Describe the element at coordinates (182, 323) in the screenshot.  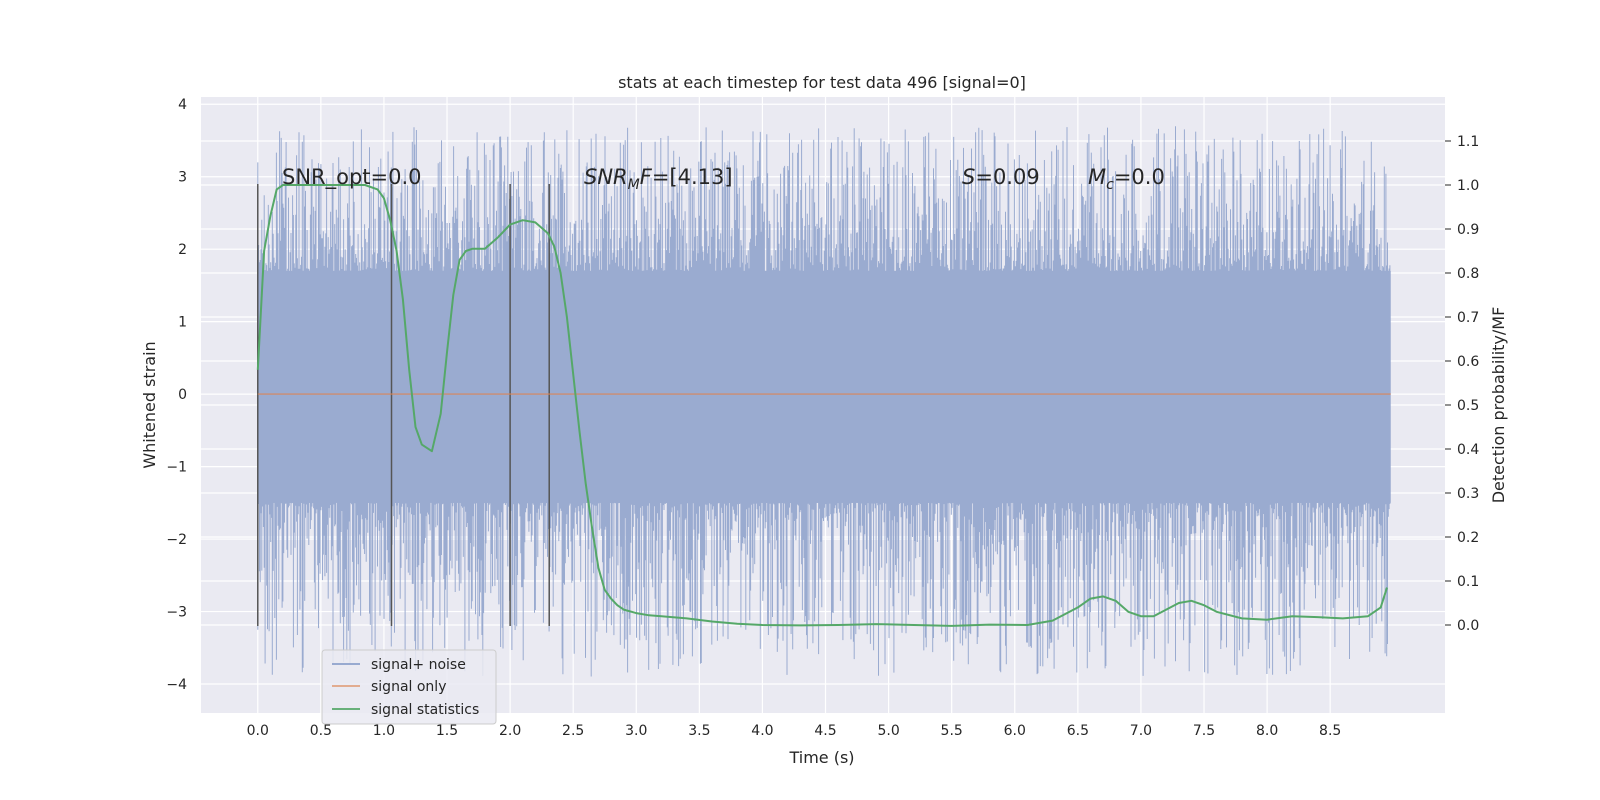
I see `y-tick-label: 1` at that location.